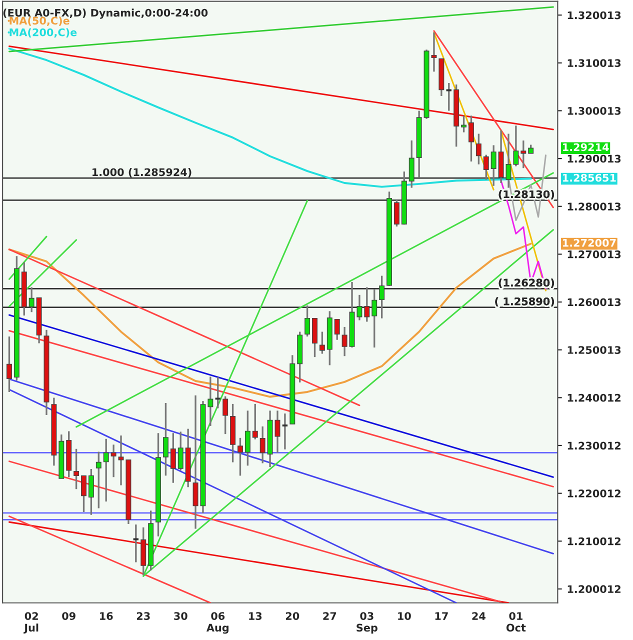 This screenshot has height=640, width=633. I want to click on x-tick-label: 24, so click(479, 616).